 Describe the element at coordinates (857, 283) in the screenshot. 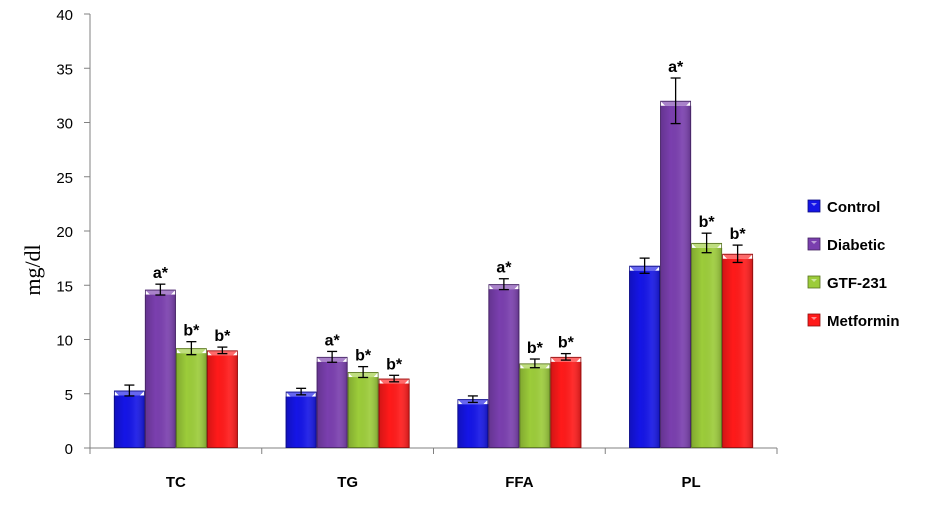

I see `legend-label: GTF-231` at that location.